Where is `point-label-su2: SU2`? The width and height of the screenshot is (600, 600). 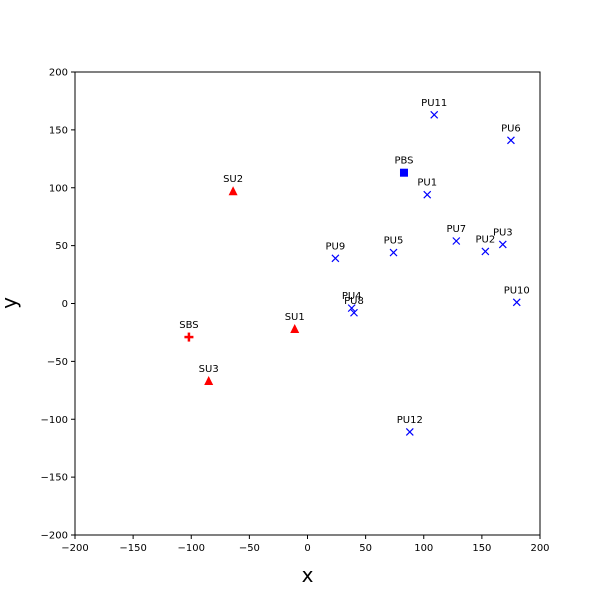 point-label-su2: SU2 is located at coordinates (233, 179).